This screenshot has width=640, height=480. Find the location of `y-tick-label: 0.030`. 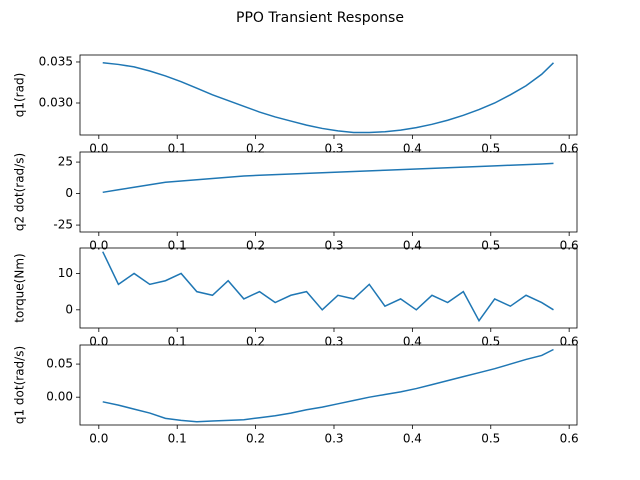

y-tick-label: 0.030 is located at coordinates (56, 103).